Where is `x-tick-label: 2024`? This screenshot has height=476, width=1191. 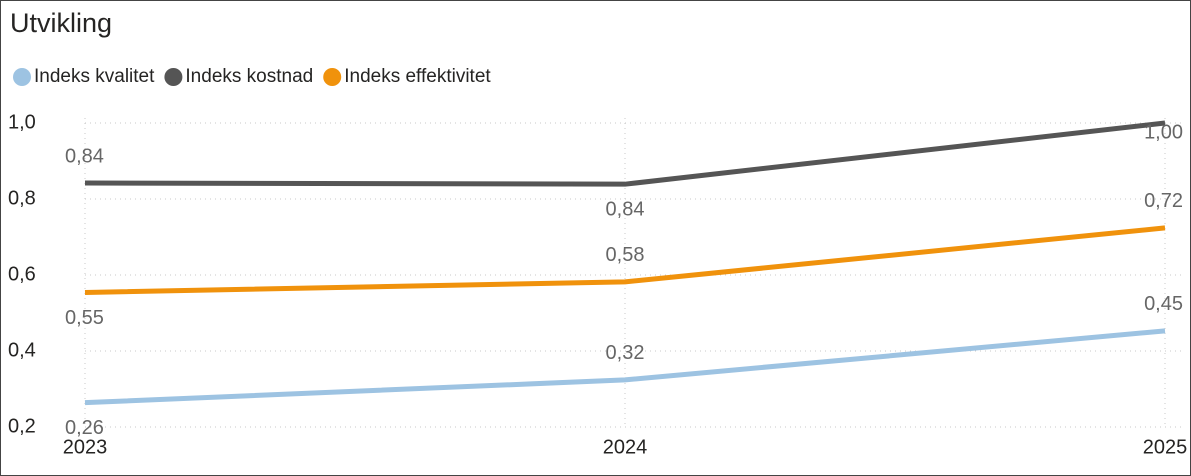
x-tick-label: 2024 is located at coordinates (625, 447).